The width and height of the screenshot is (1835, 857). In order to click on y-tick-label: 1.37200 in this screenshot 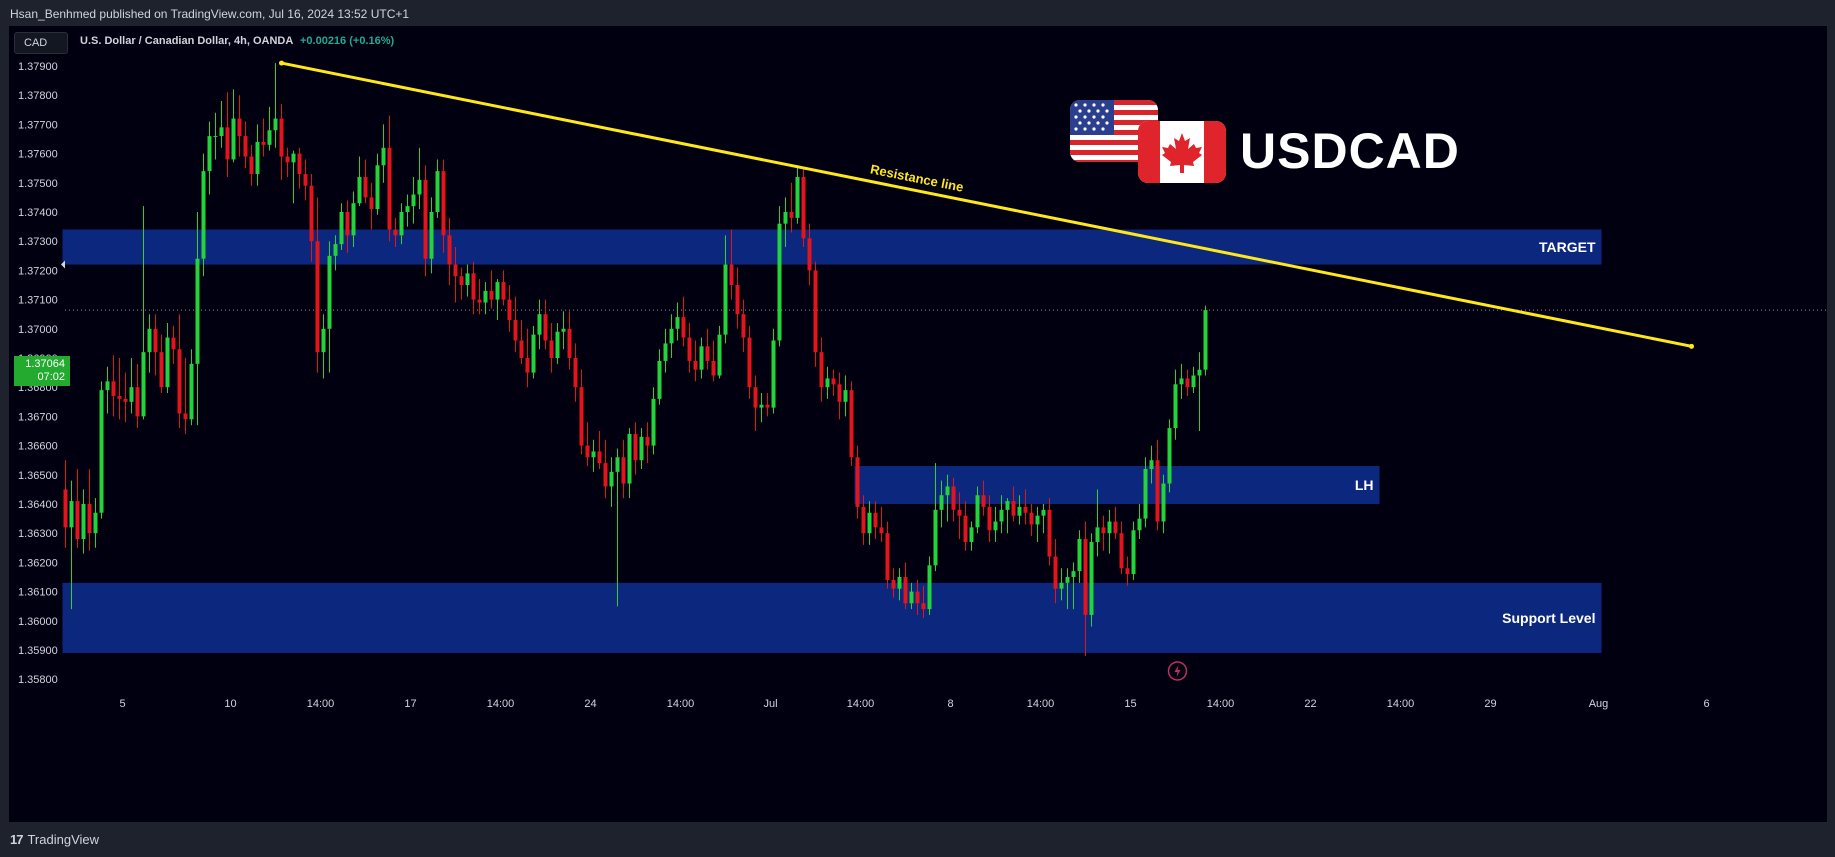, I will do `click(38, 271)`.